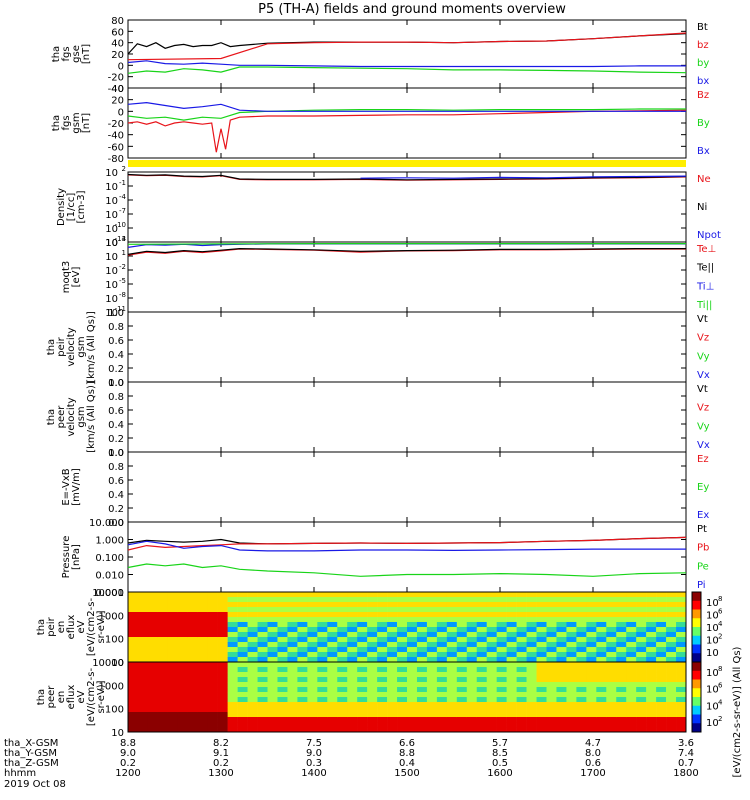 The image size is (750, 800). What do you see at coordinates (127, 773) in the screenshot?
I see `x-row-value: 1200` at bounding box center [127, 773].